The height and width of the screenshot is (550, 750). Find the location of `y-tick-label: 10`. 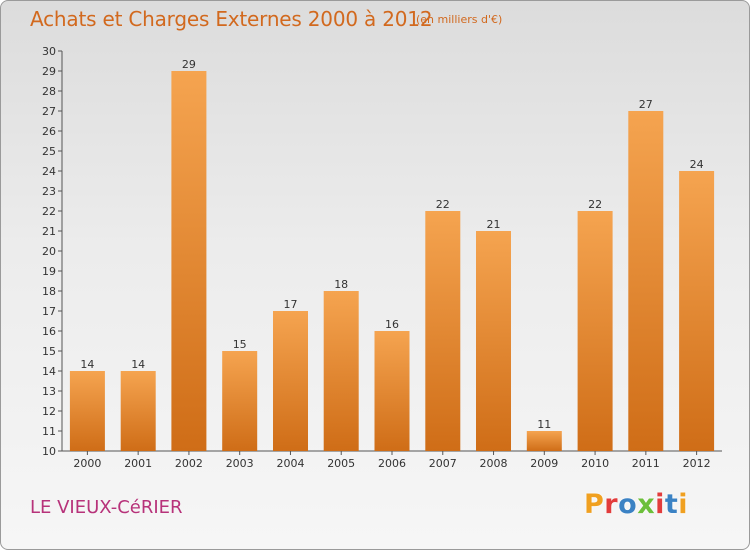

y-tick-label: 10 is located at coordinates (49, 451).